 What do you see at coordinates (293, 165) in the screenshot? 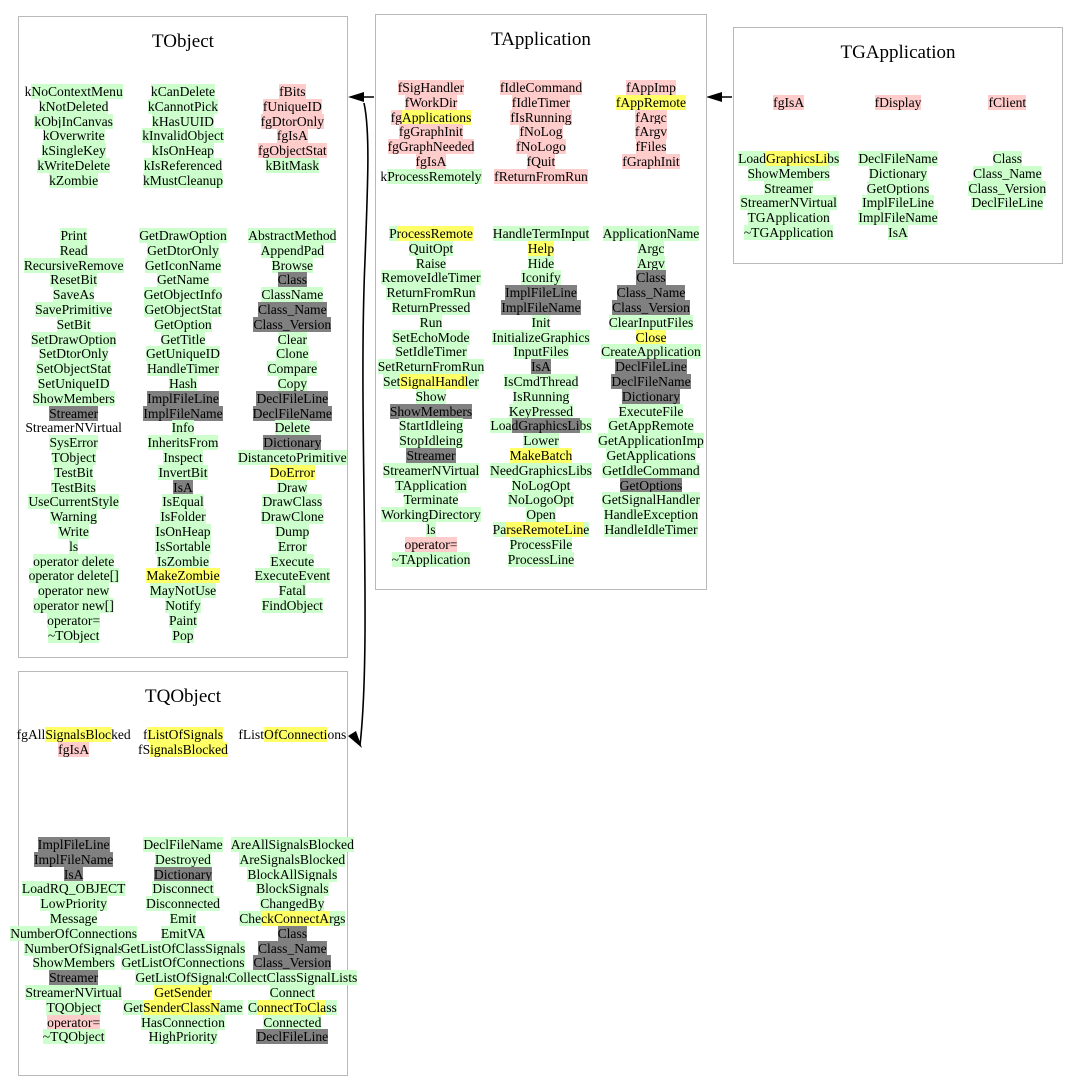
I see `member-item: kBitMask` at bounding box center [293, 165].